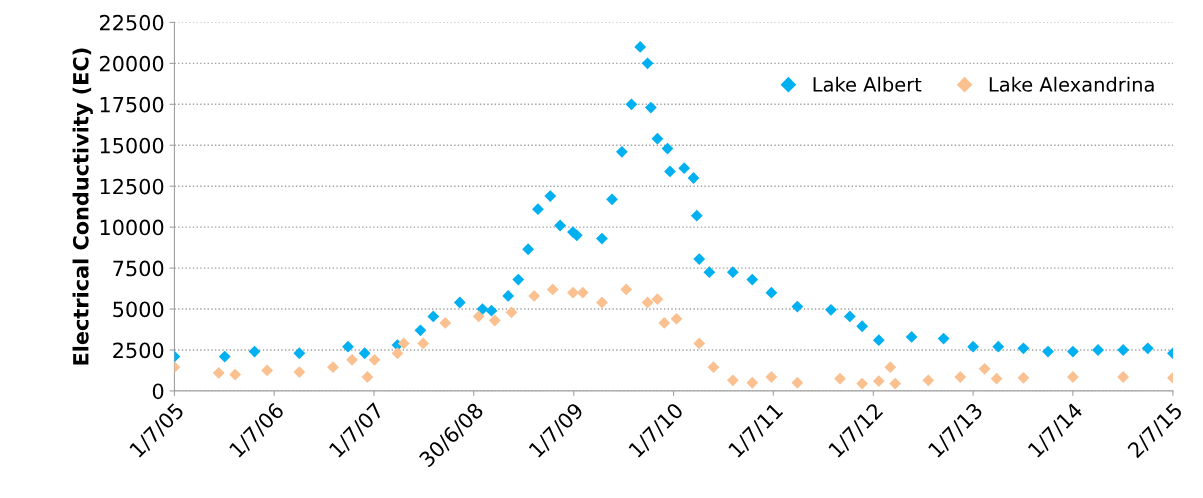 This screenshot has height=498, width=1203. What do you see at coordinates (131, 22) in the screenshot?
I see `y-tick-label: 22500` at bounding box center [131, 22].